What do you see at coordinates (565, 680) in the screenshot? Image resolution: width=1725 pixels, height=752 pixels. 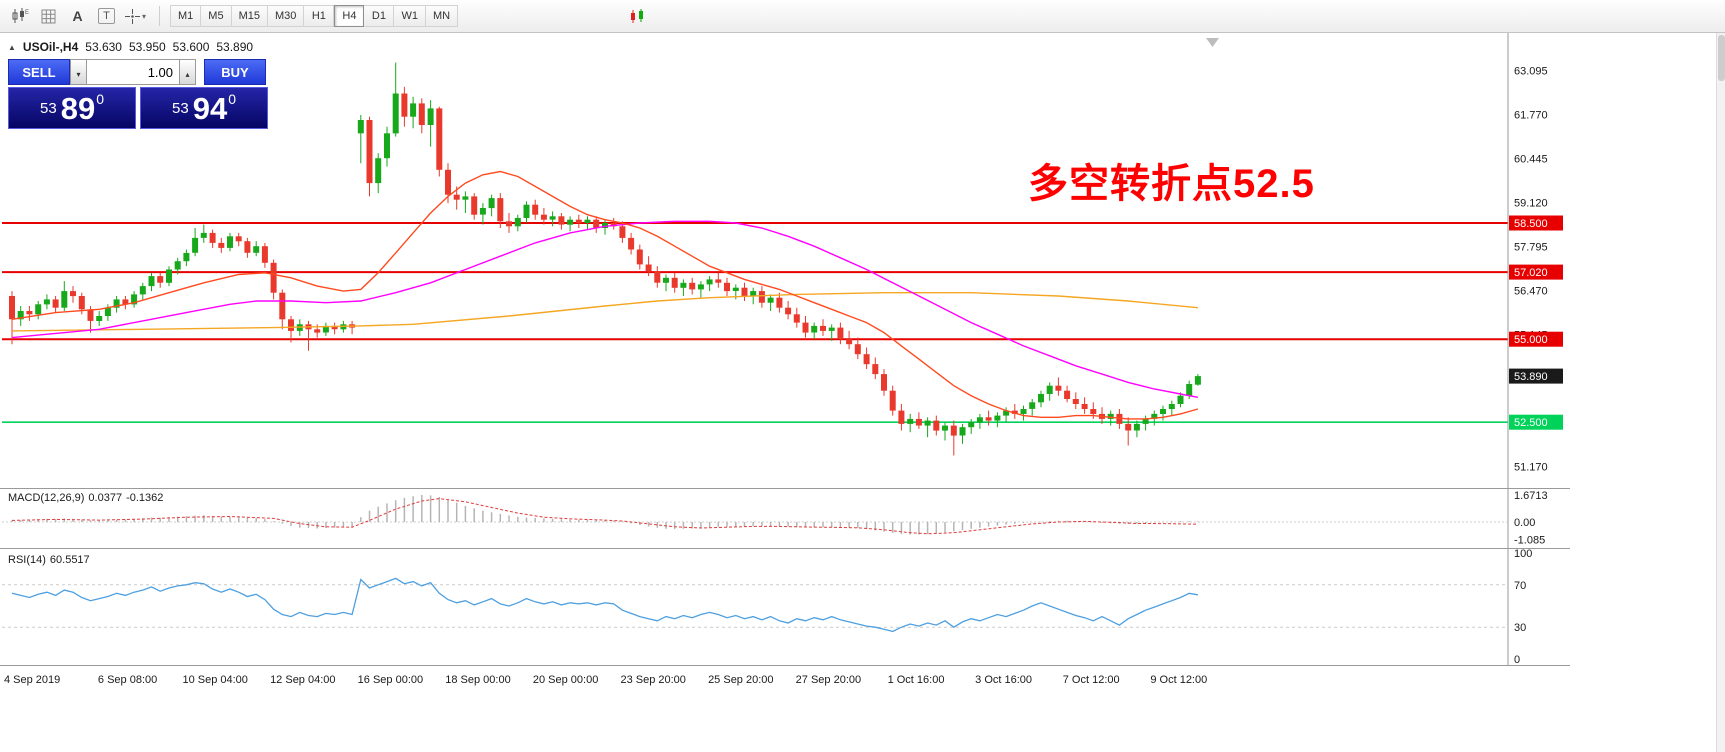 I see `svg-text: 20 Sep 00:00` at bounding box center [565, 680].